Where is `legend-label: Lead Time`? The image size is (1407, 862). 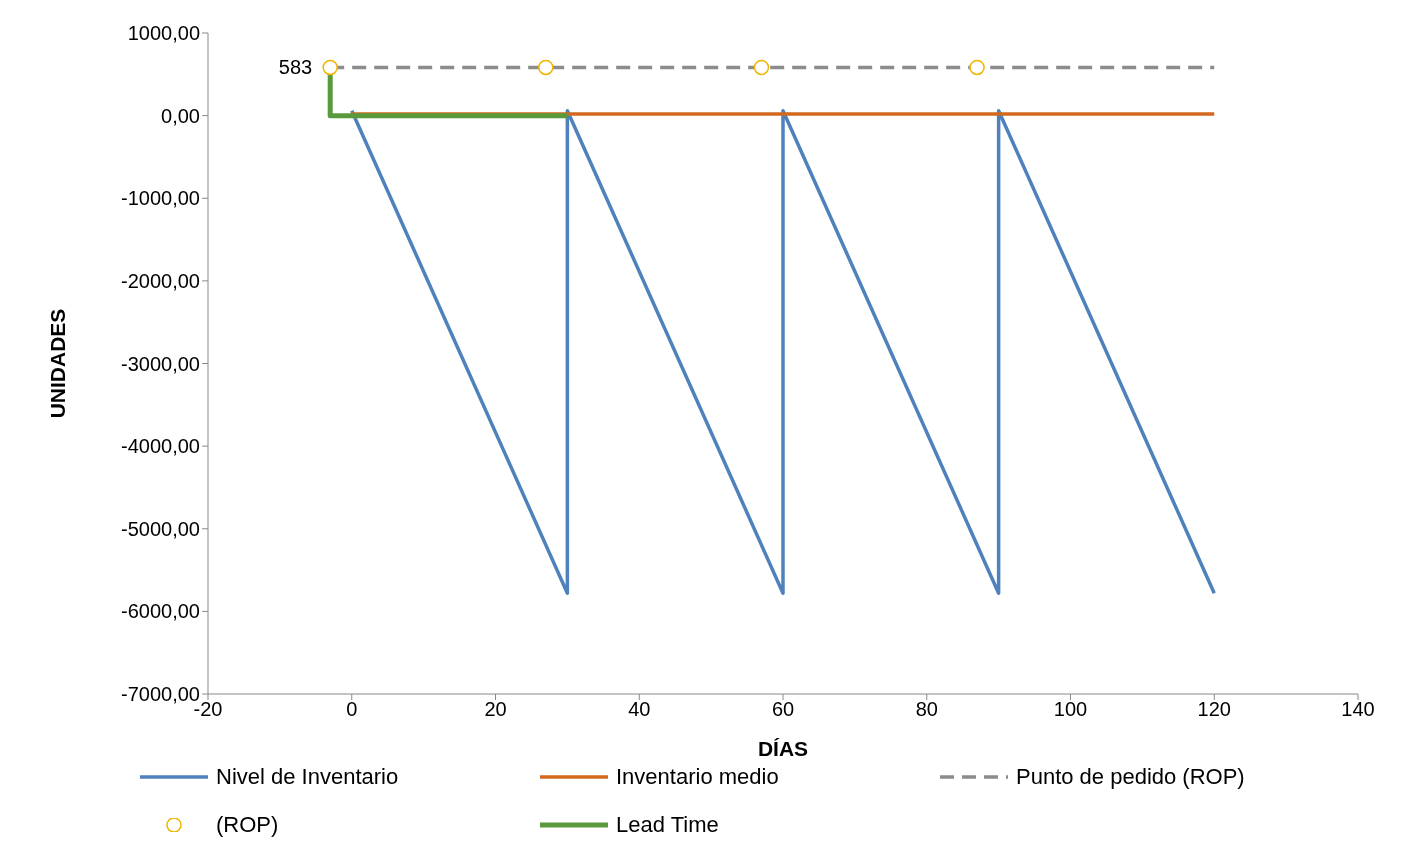
legend-label: Lead Time is located at coordinates (667, 825).